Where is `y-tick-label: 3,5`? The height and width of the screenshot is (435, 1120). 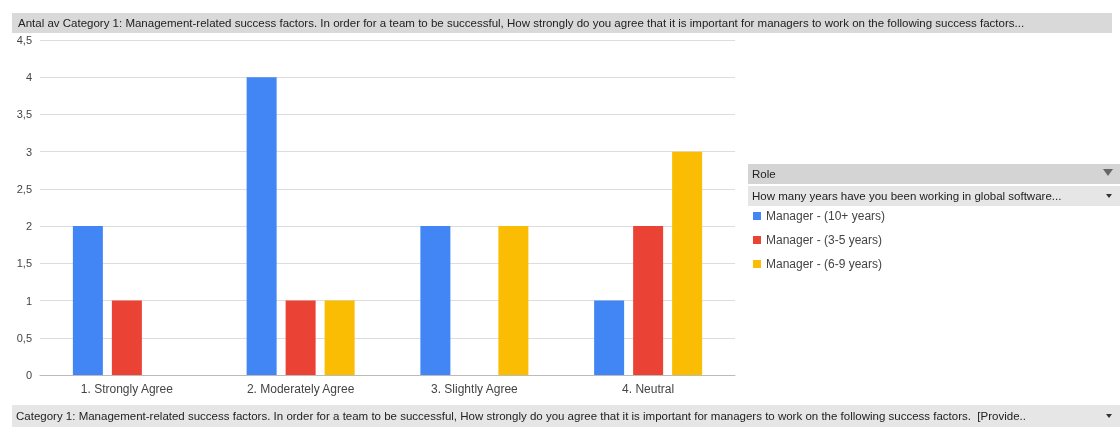
y-tick-label: 3,5 is located at coordinates (24, 114).